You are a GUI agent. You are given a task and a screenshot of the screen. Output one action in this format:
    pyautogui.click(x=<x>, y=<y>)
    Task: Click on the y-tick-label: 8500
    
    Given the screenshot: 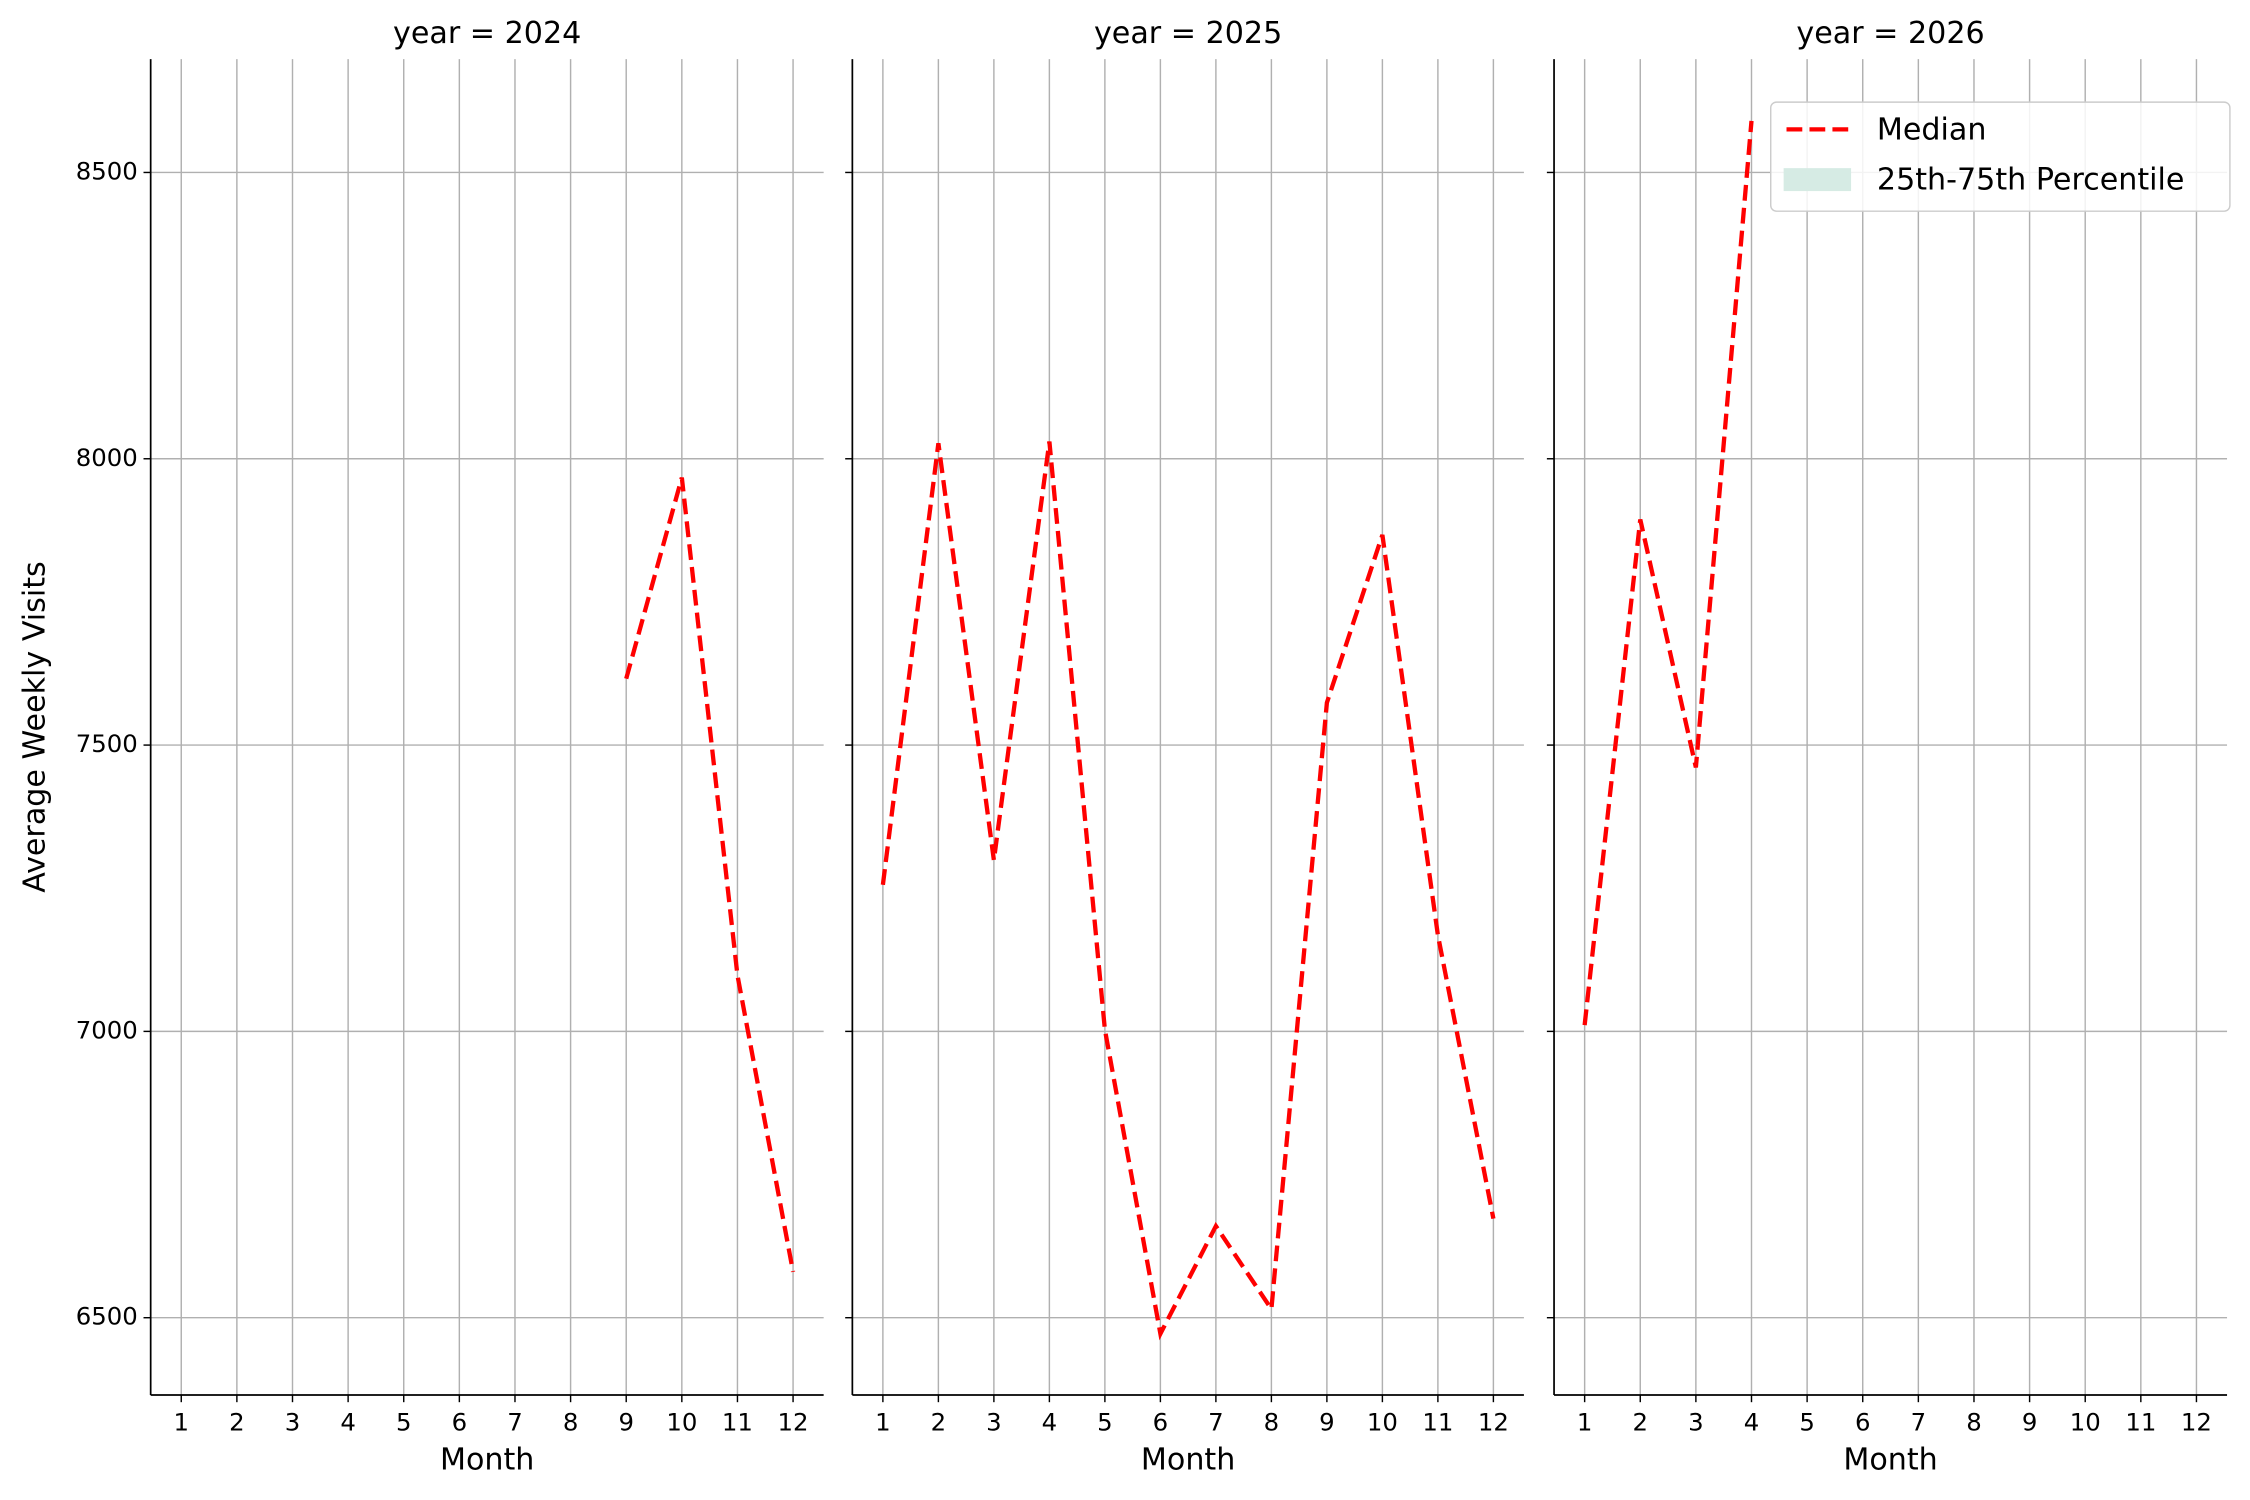 What is the action you would take?
    pyautogui.click(x=107, y=170)
    